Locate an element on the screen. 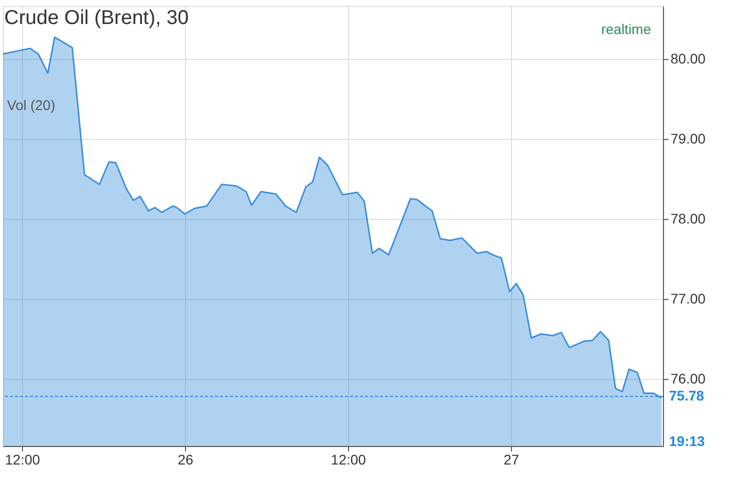 This screenshot has height=486, width=729. chart-title: Crude Oil (Brent), 30 is located at coordinates (96, 18).